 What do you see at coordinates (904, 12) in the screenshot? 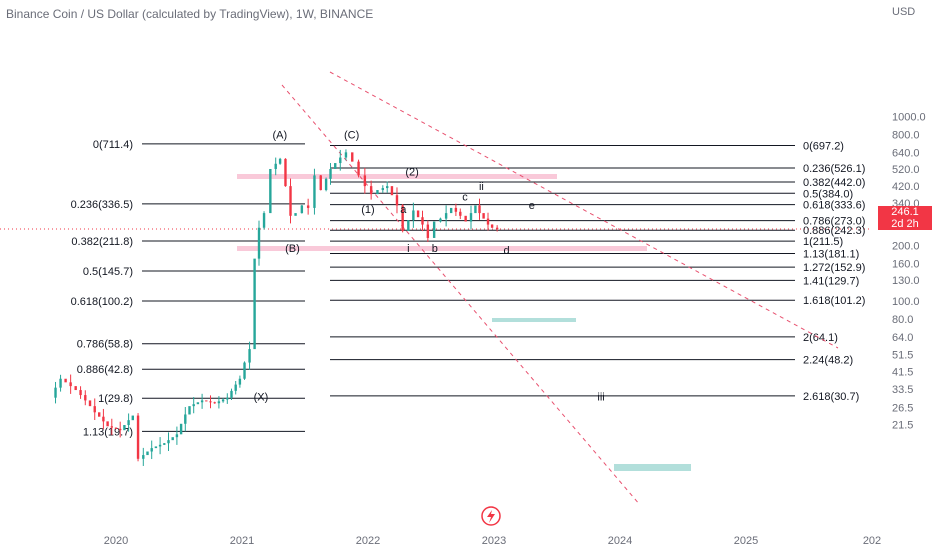
I see `currency-label: USD` at bounding box center [904, 12].